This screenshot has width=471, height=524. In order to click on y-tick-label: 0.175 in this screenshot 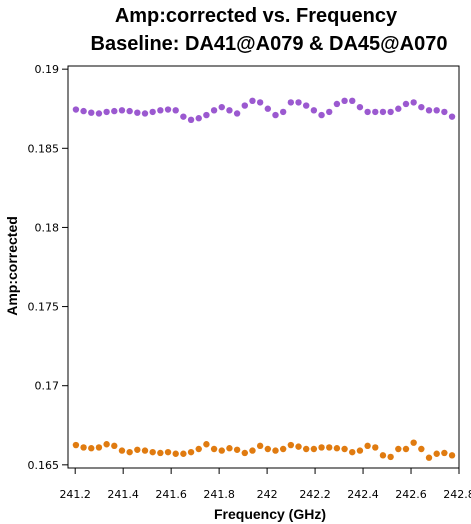, I will do `click(44, 307)`.